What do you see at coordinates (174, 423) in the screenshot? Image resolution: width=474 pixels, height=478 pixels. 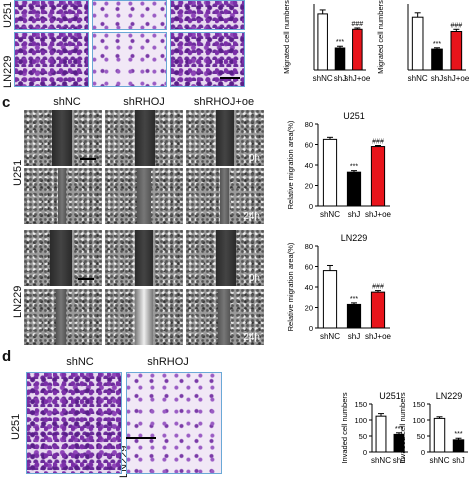 I see `invasion-u251-shrhoj` at bounding box center [174, 423].